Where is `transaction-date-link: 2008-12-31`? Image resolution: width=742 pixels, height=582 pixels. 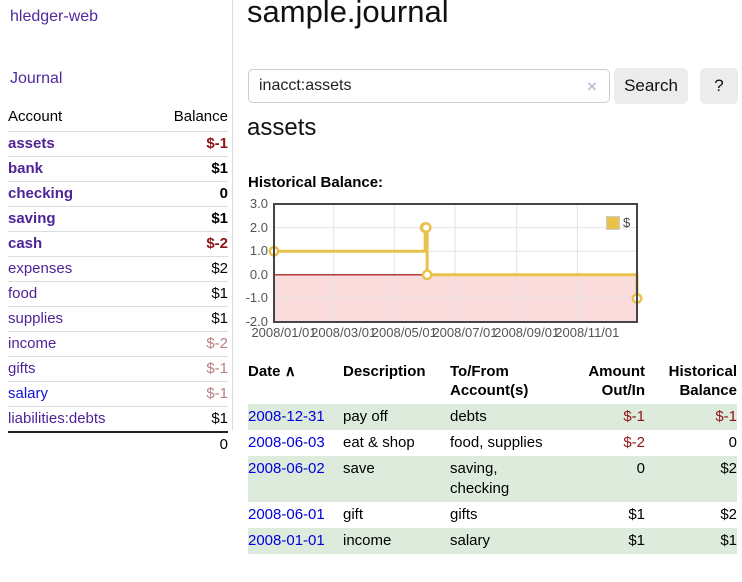
transaction-date-link: 2008-12-31 is located at coordinates (286, 416).